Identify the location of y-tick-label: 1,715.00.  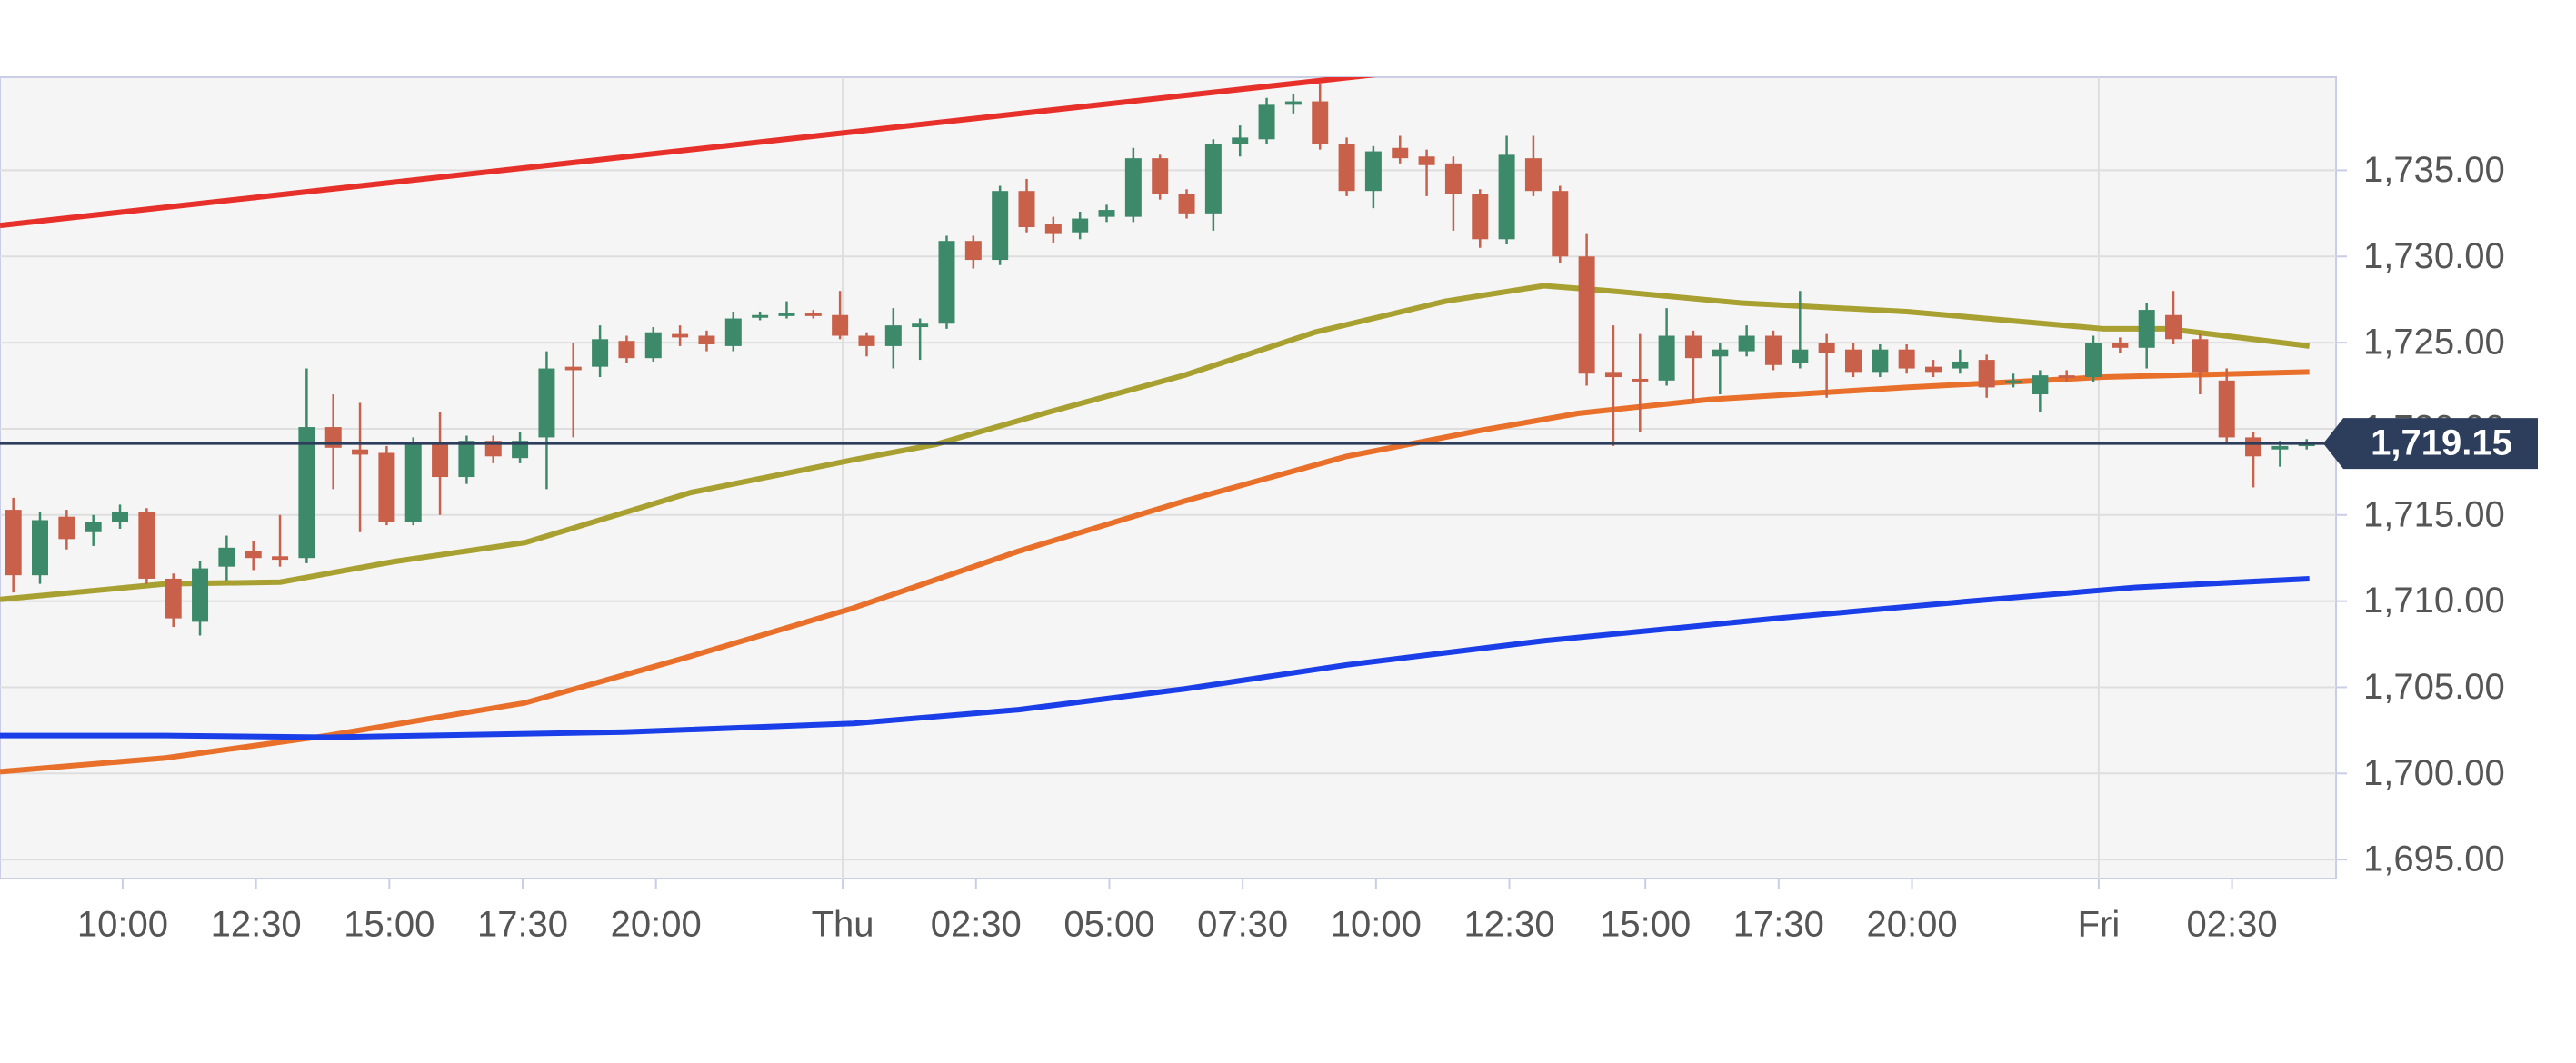
(2434, 514).